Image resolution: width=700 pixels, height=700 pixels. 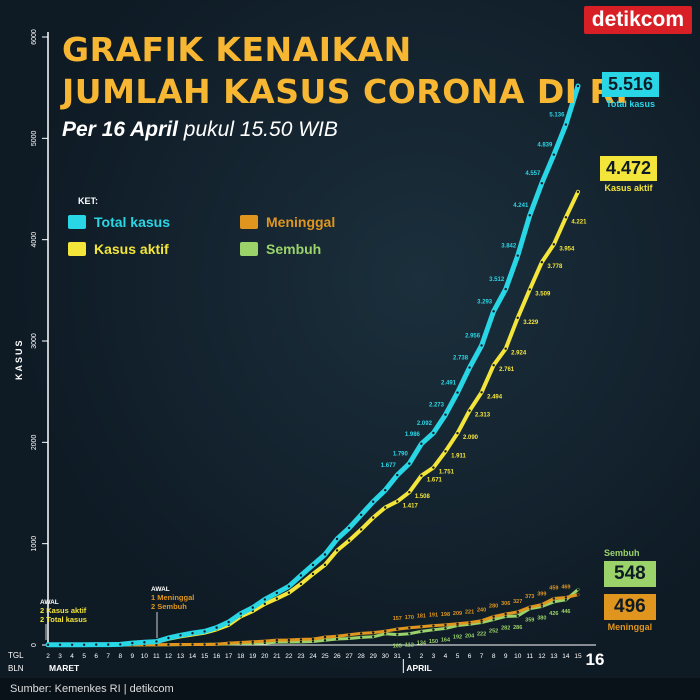 What do you see at coordinates (411, 506) in the screenshot?
I see `data-label-aktif: 1.417` at bounding box center [411, 506].